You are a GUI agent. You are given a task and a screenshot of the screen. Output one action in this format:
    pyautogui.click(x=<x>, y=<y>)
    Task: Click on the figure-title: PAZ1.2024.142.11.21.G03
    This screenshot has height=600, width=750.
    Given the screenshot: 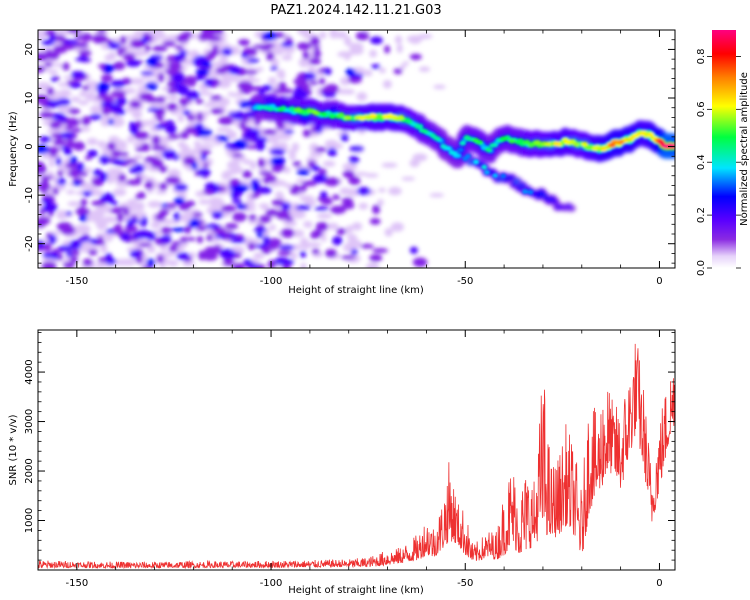 What is the action you would take?
    pyautogui.click(x=355, y=10)
    